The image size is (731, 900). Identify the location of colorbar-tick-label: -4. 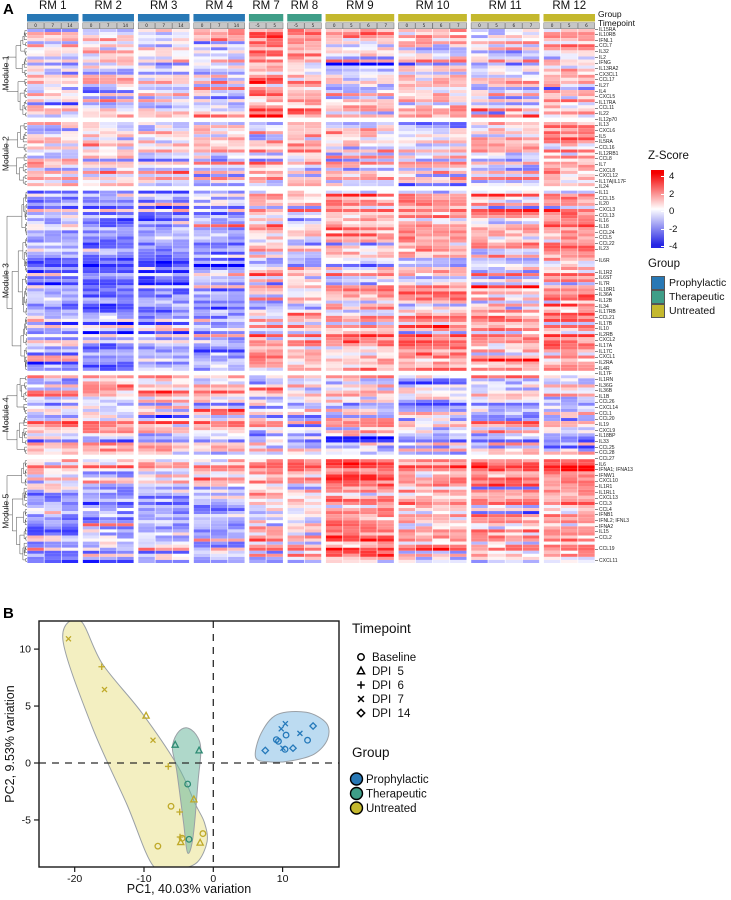
(673, 246).